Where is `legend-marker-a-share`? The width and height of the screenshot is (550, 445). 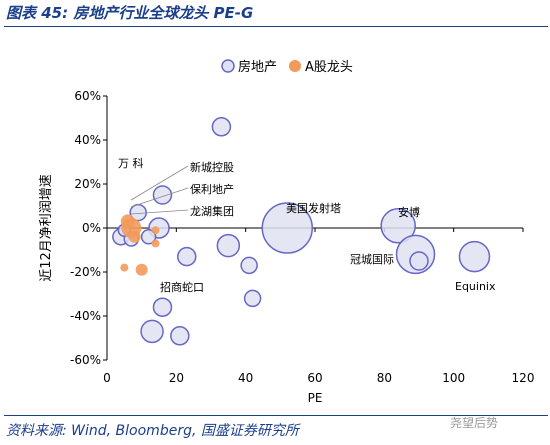 legend-marker-a-share is located at coordinates (295, 66).